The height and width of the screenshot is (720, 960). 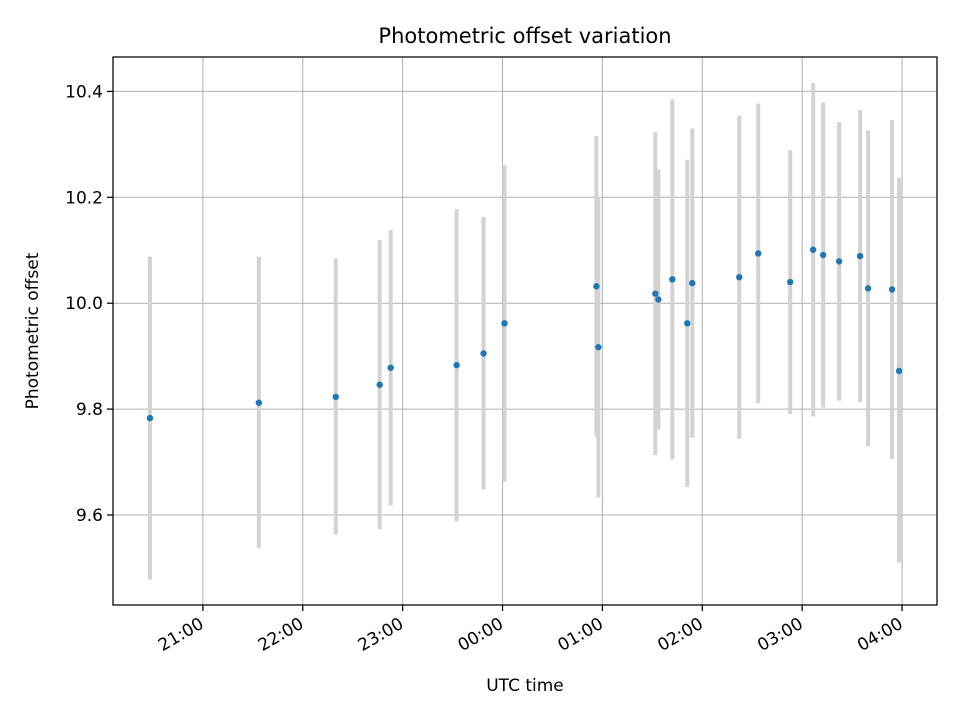 What do you see at coordinates (84, 198) in the screenshot?
I see `y-tick-label: 10.2` at bounding box center [84, 198].